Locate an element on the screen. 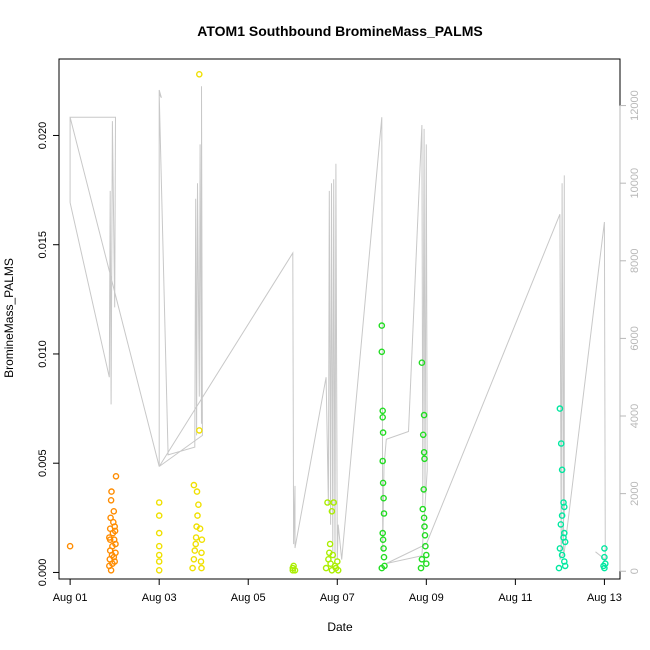 This screenshot has height=650, width=650. x-tick-label: Aug 07 is located at coordinates (337, 598).